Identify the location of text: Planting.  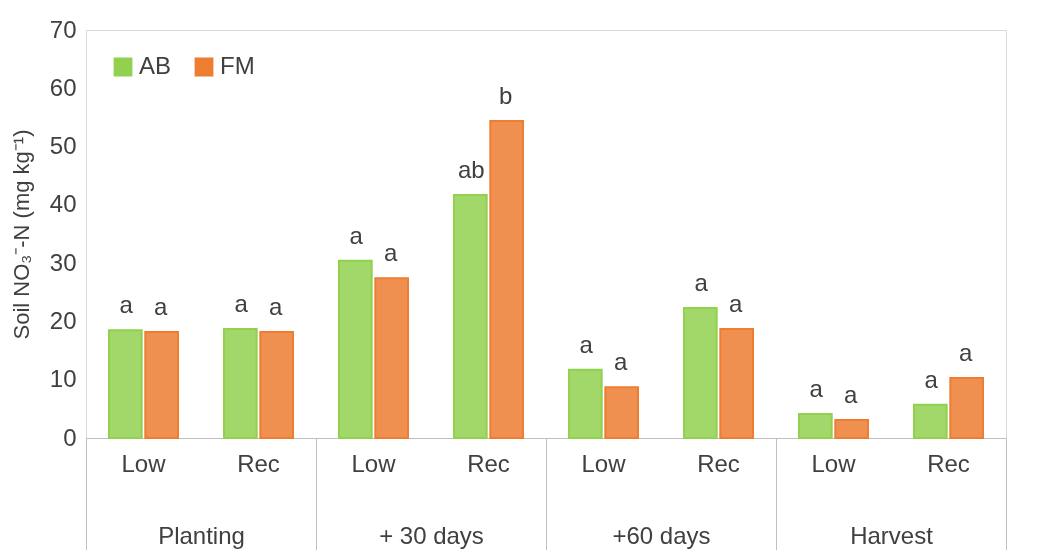
(201, 535).